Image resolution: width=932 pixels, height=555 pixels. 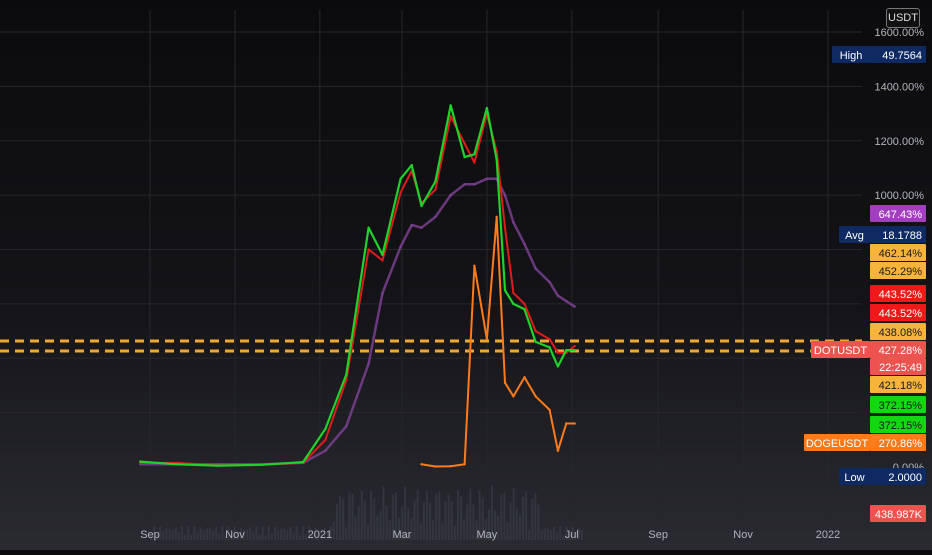 I want to click on label-dogeusdt-name-bg, so click(x=837, y=442).